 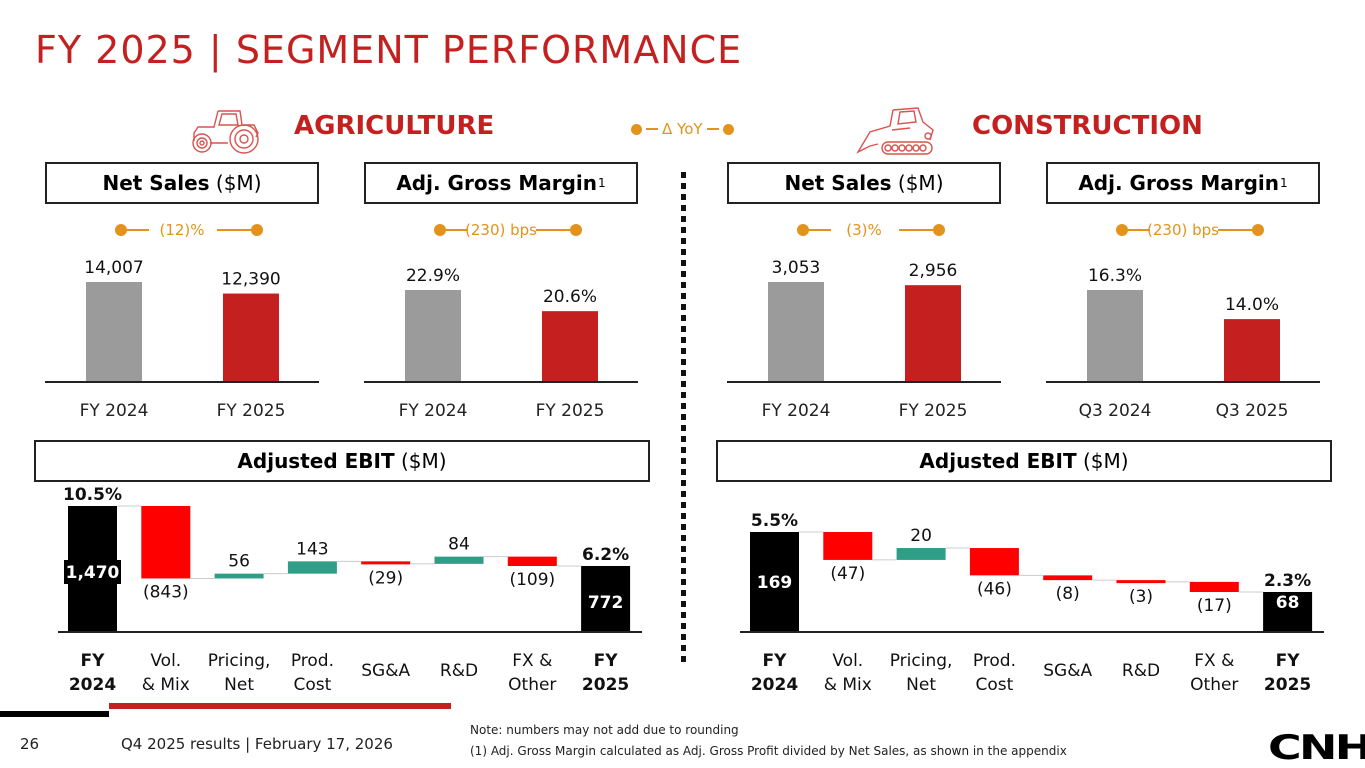 I want to click on tractor-icon, so click(x=225, y=132).